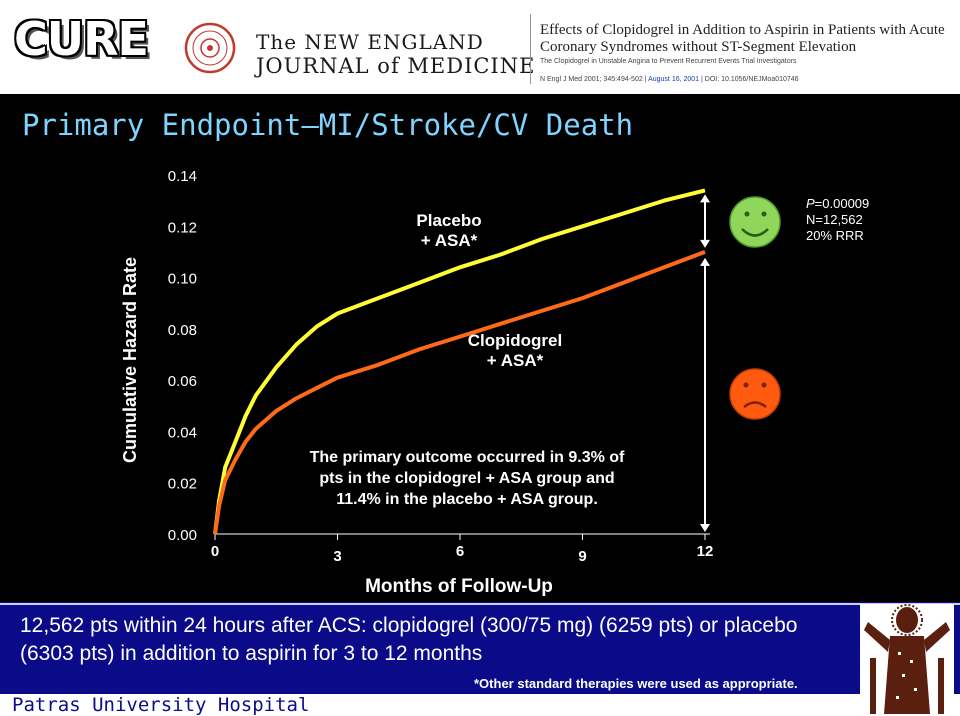  Describe the element at coordinates (215, 551) in the screenshot. I see `x-tick-label: 0` at that location.